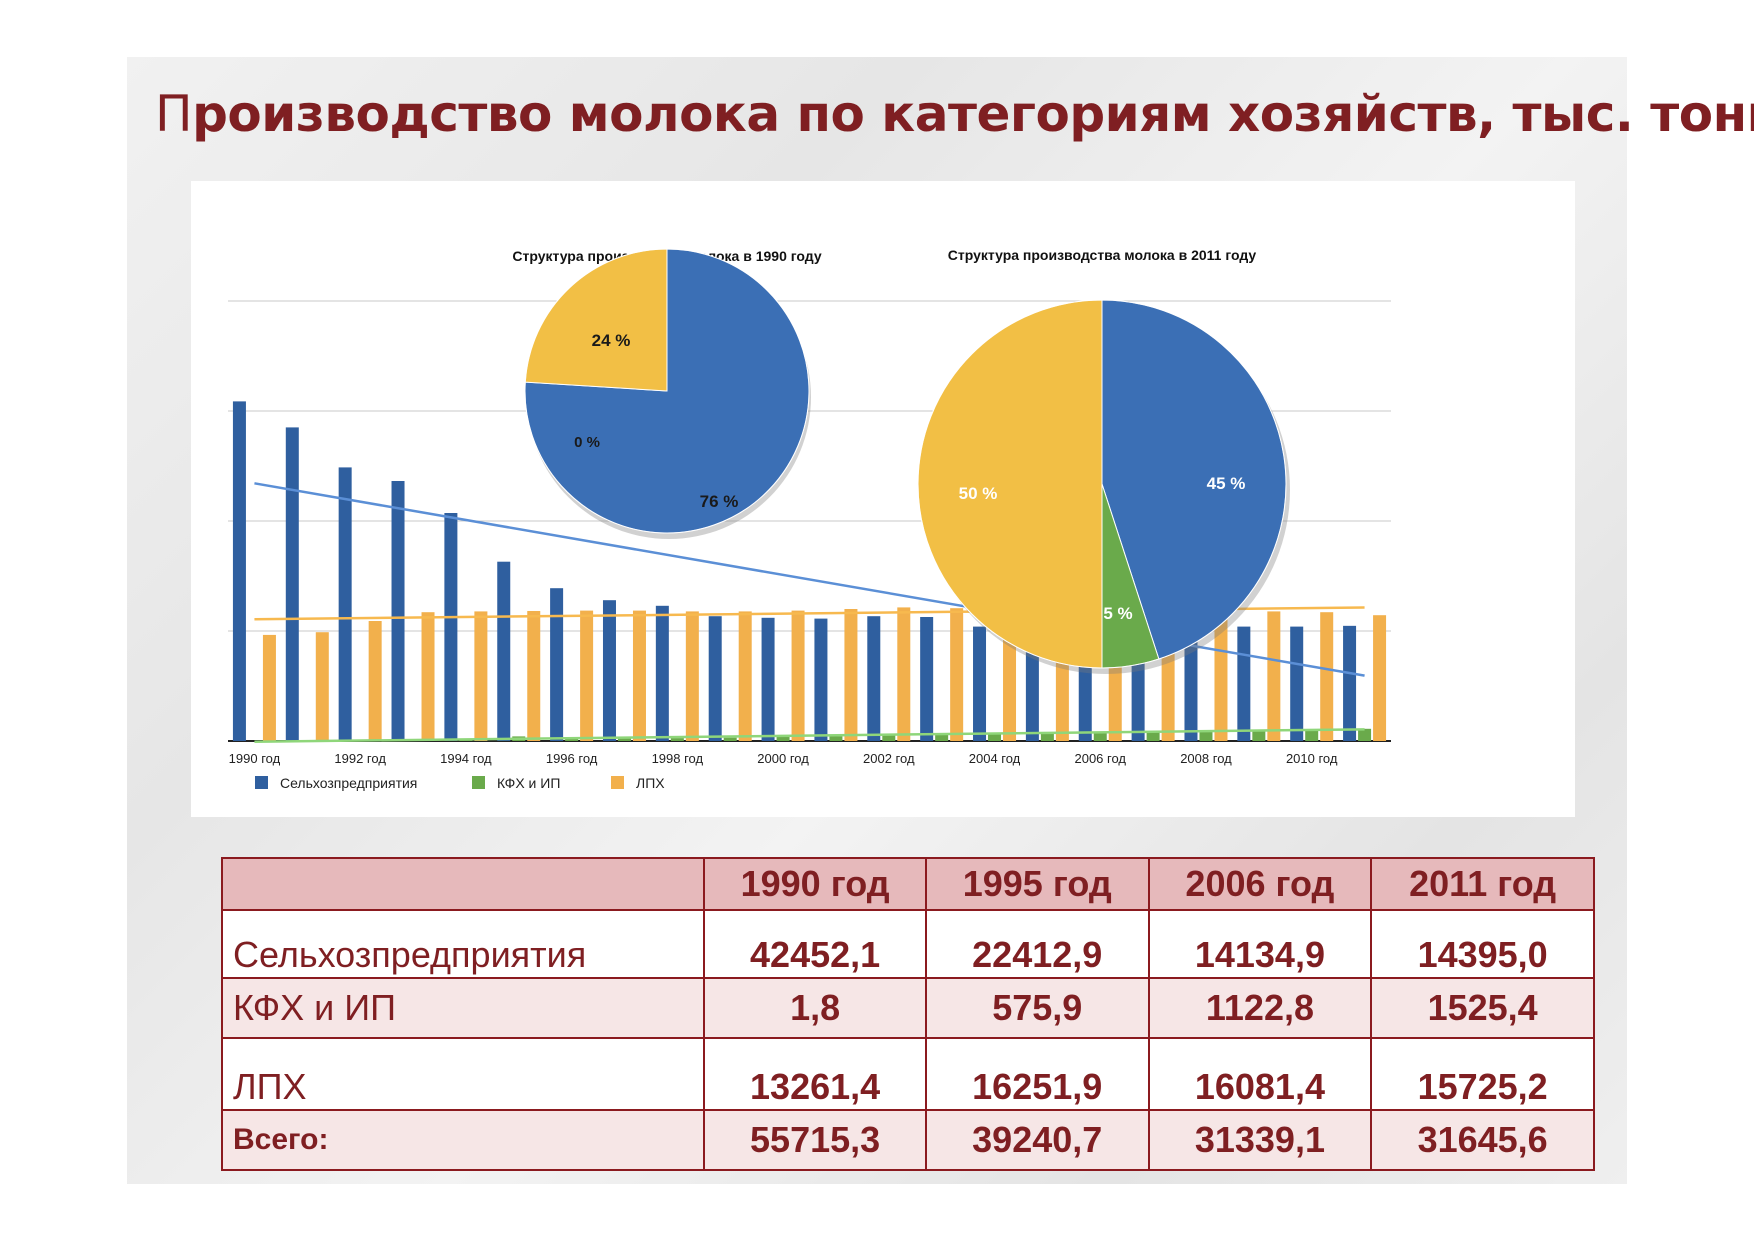 This screenshot has height=1240, width=1754. What do you see at coordinates (889, 758) in the screenshot?
I see `x-tick-label: 2002 год` at bounding box center [889, 758].